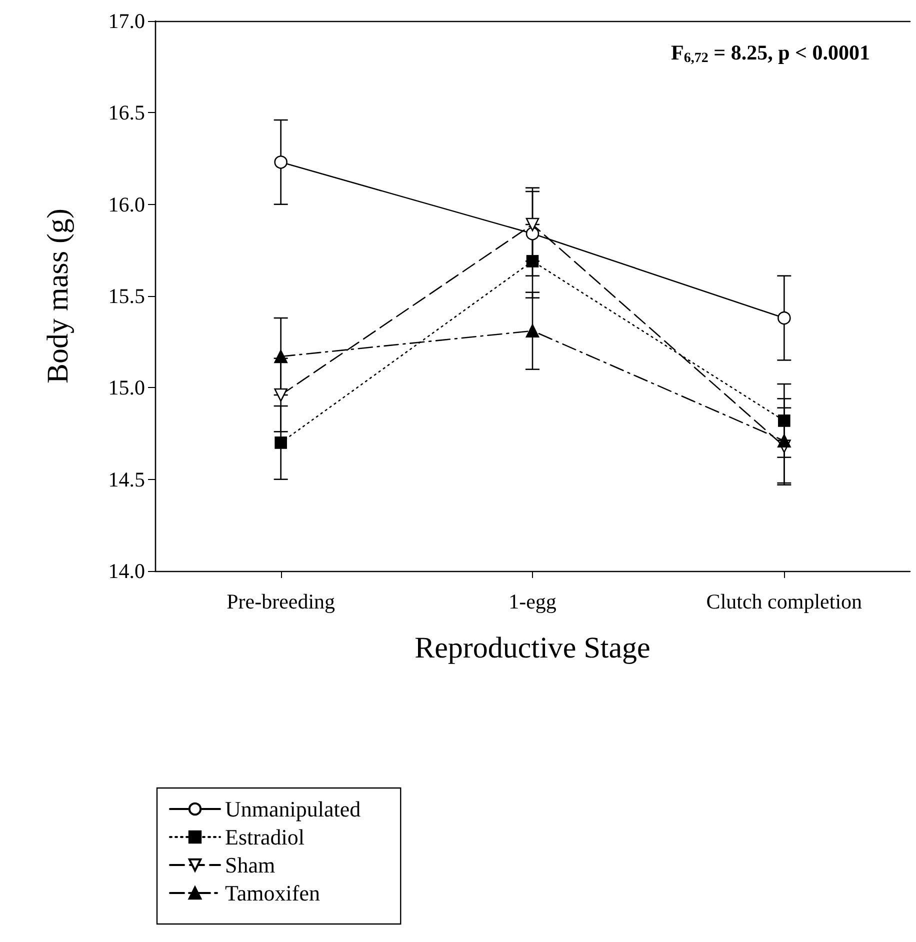 This screenshot has height=942, width=916. Describe the element at coordinates (532, 648) in the screenshot. I see `x-axis-title: Reproductive Stage` at that location.